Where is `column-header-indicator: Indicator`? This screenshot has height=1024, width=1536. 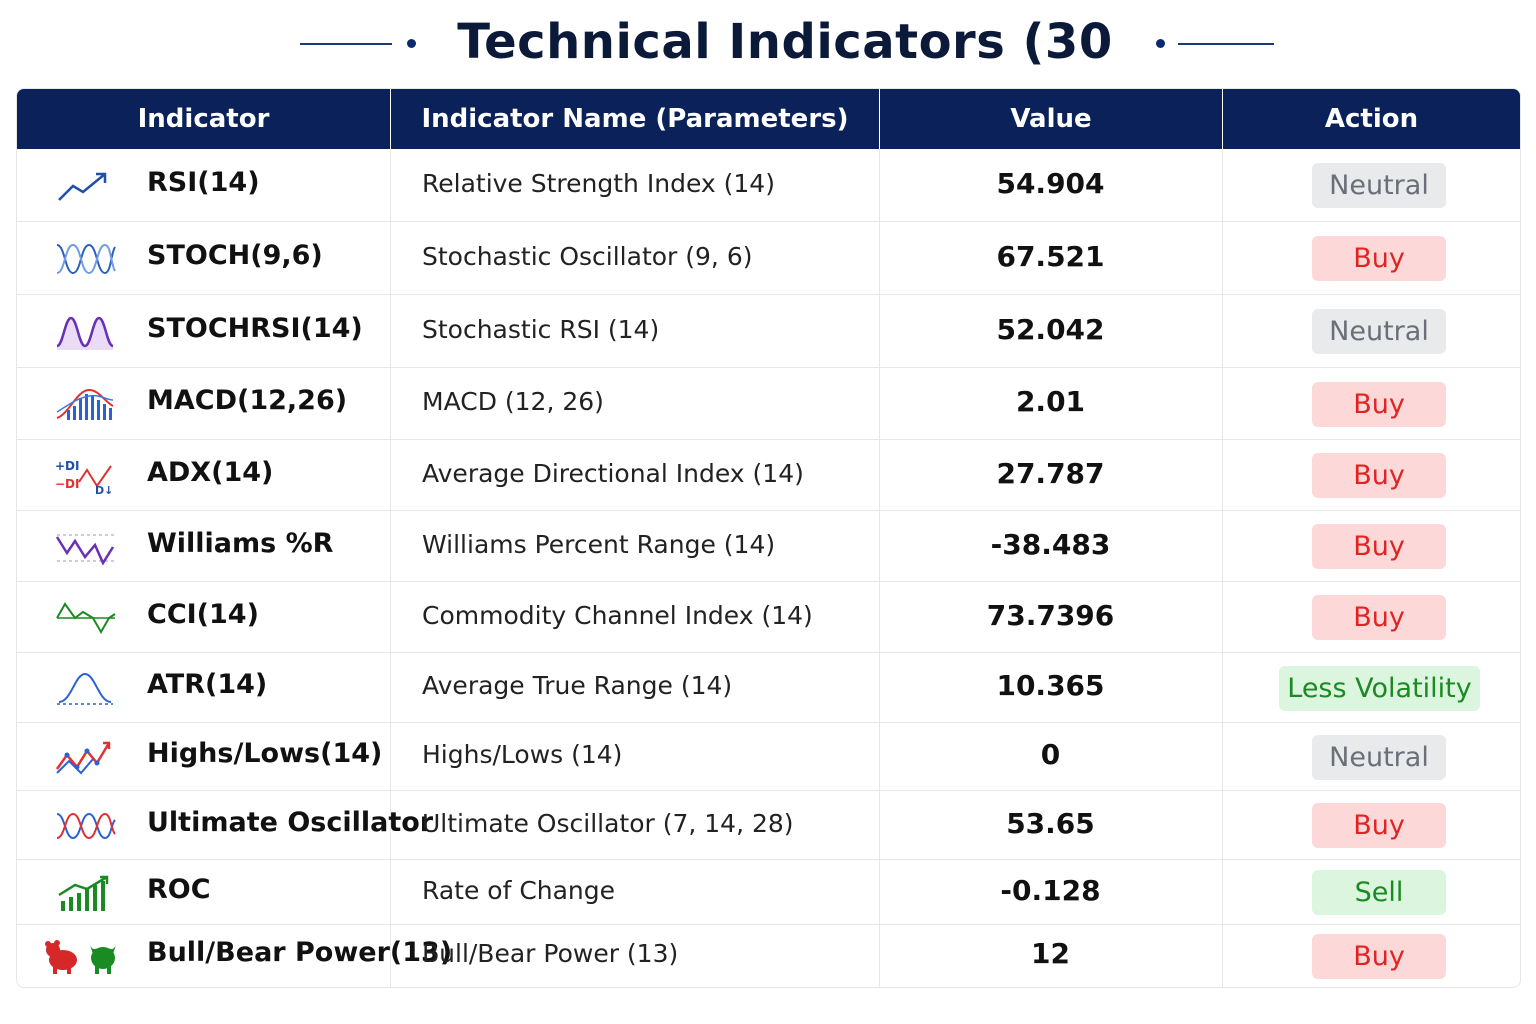 column-header-indicator: Indicator is located at coordinates (203, 119).